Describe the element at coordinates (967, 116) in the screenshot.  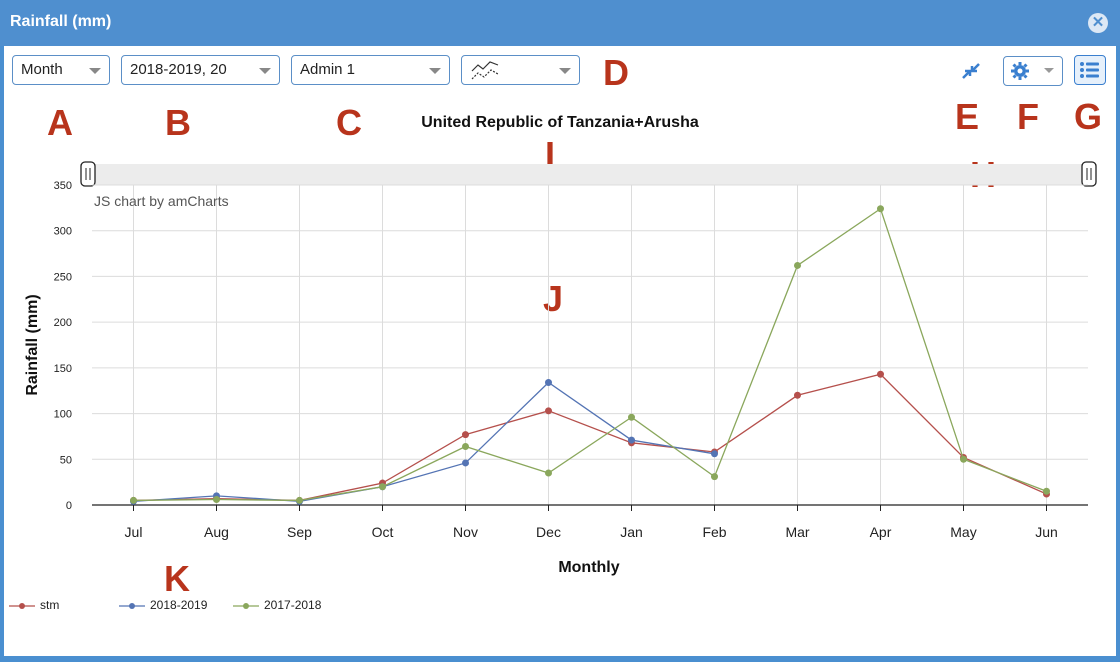
I see `annotation-e: E` at that location.